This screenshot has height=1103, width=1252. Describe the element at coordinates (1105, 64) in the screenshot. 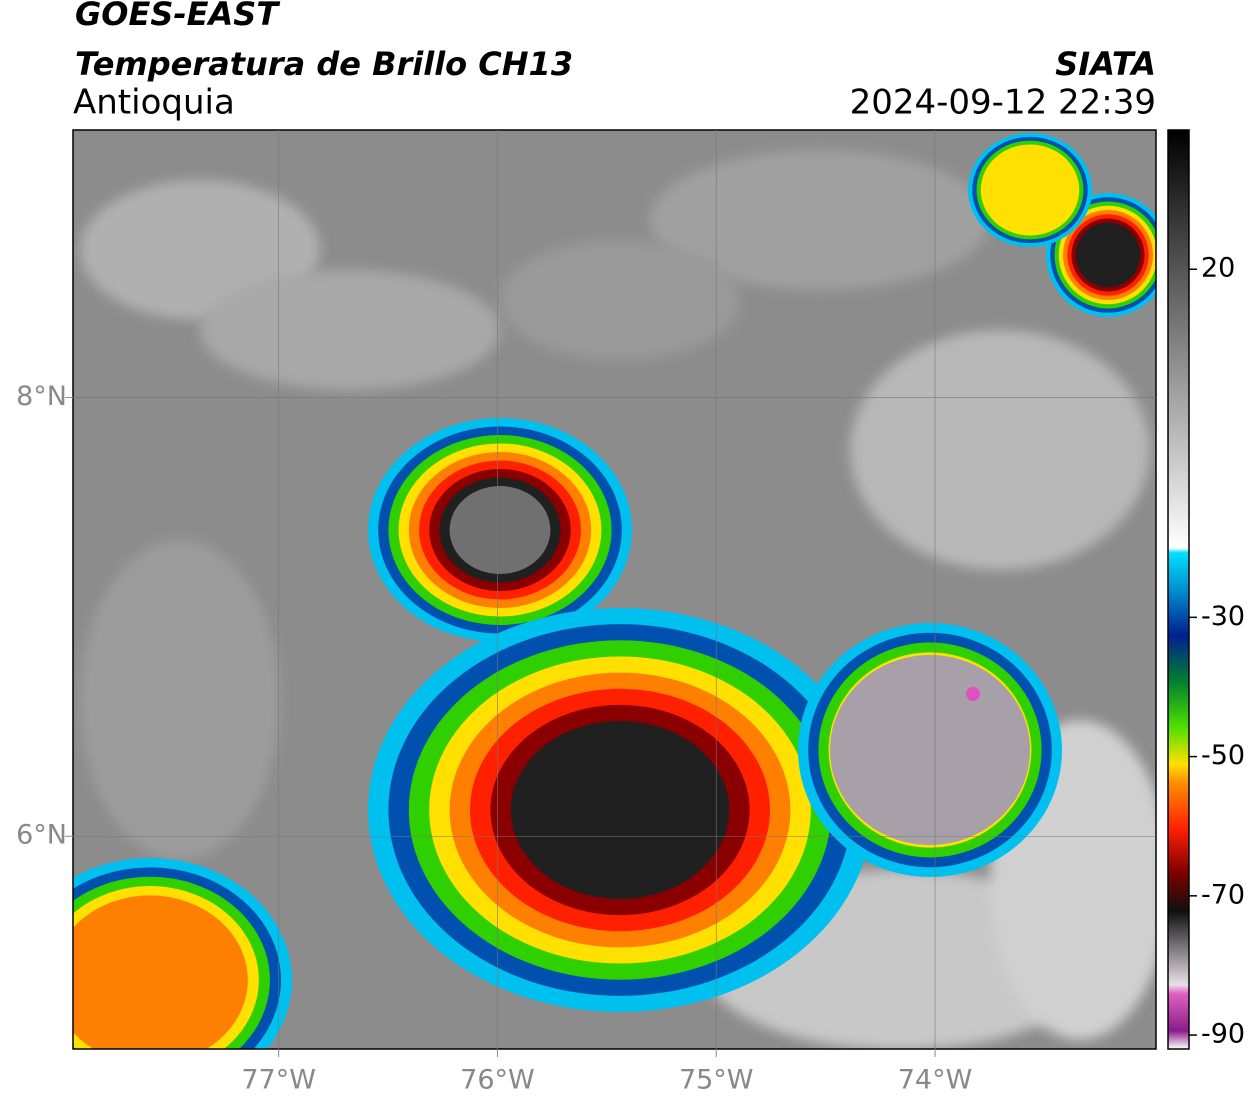

I see `source: SIATA` at that location.